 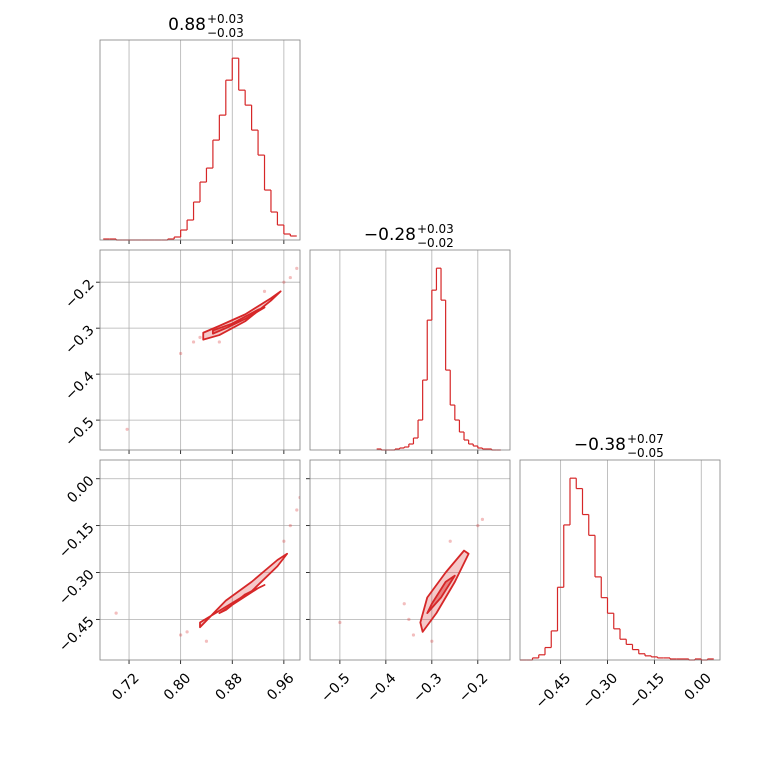 What do you see at coordinates (77, 588) in the screenshot?
I see `y-tick-label: −0.30` at bounding box center [77, 588].